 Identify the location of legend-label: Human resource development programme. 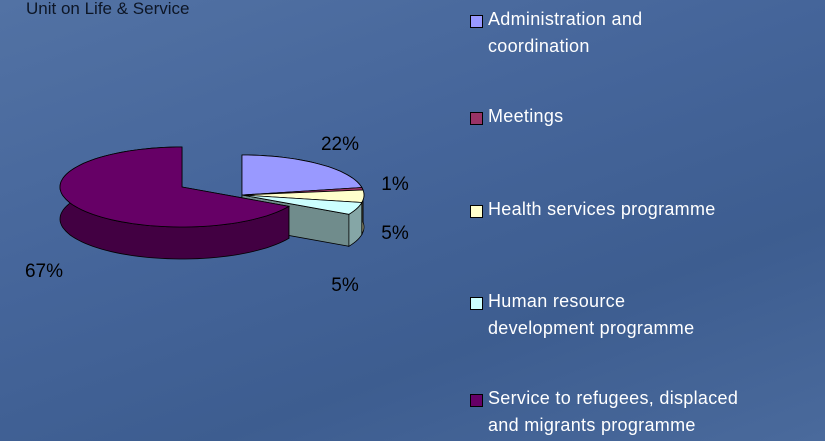
(591, 314).